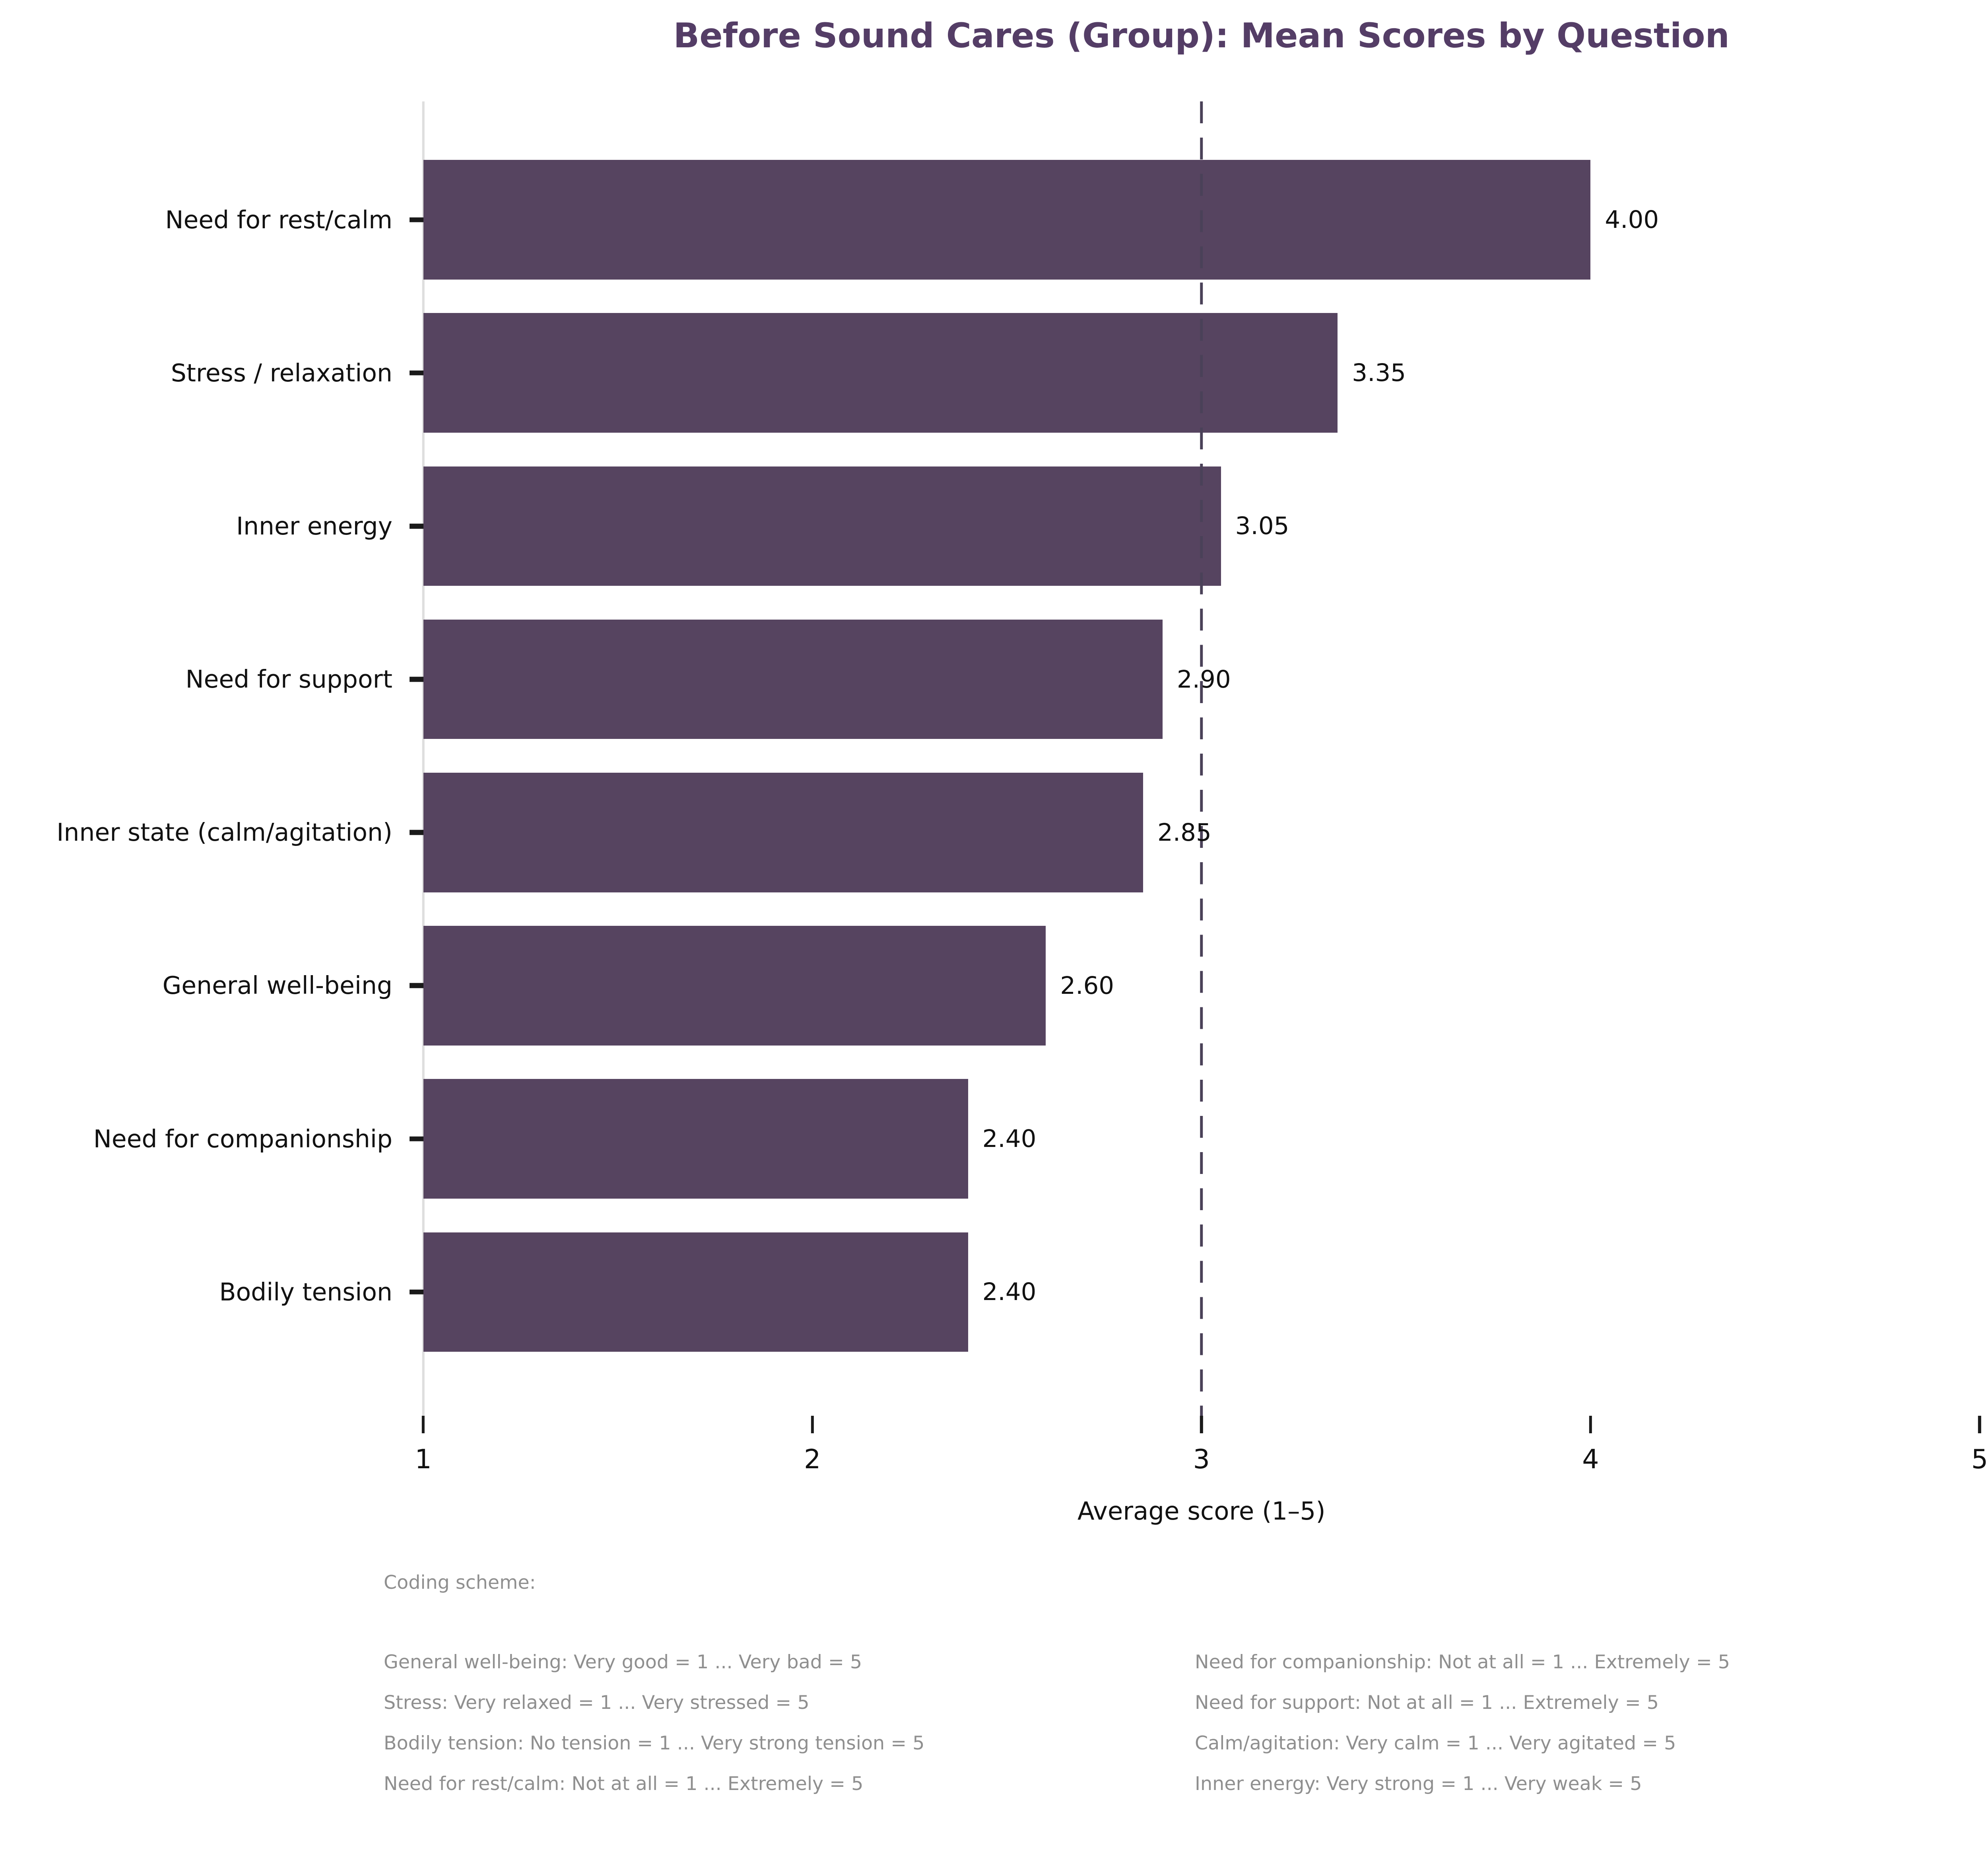 The image size is (1988, 1858). I want to click on bar-row: Inner energy 3.05, so click(1108, 526).